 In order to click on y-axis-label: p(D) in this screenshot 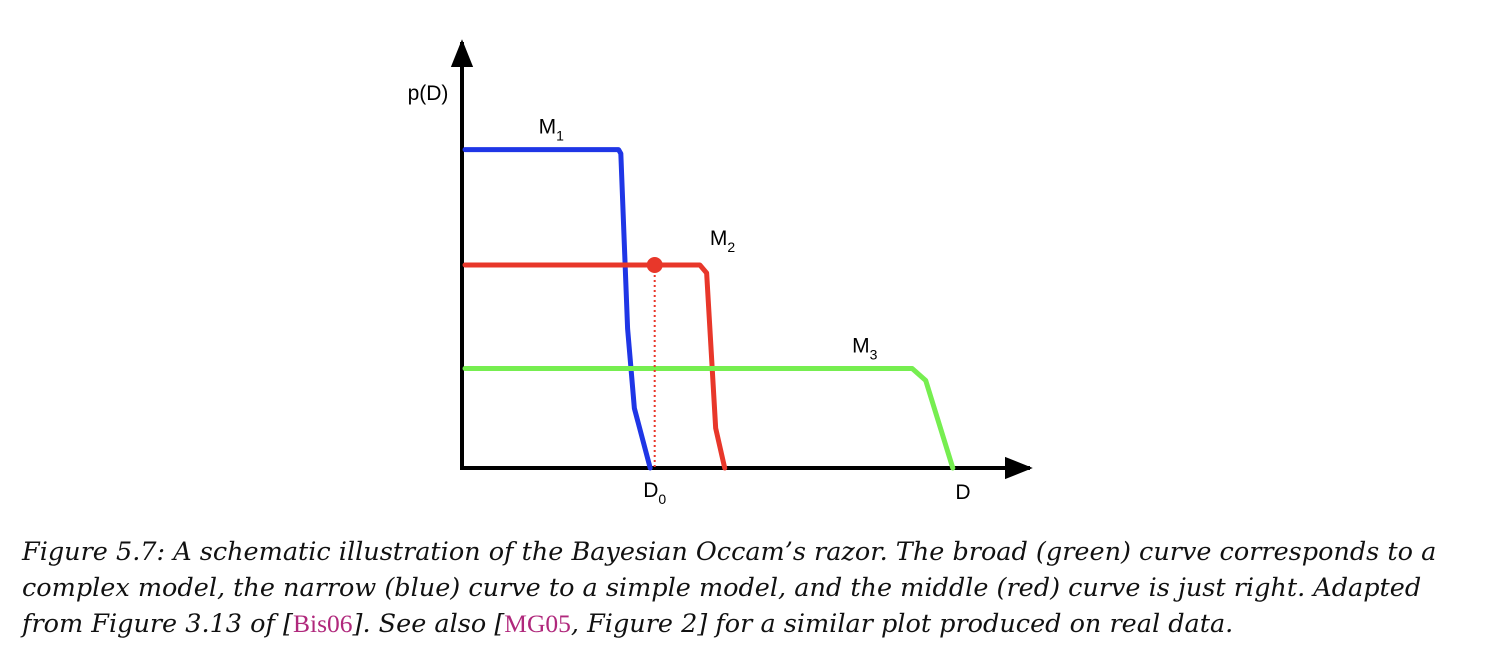, I will do `click(428, 93)`.